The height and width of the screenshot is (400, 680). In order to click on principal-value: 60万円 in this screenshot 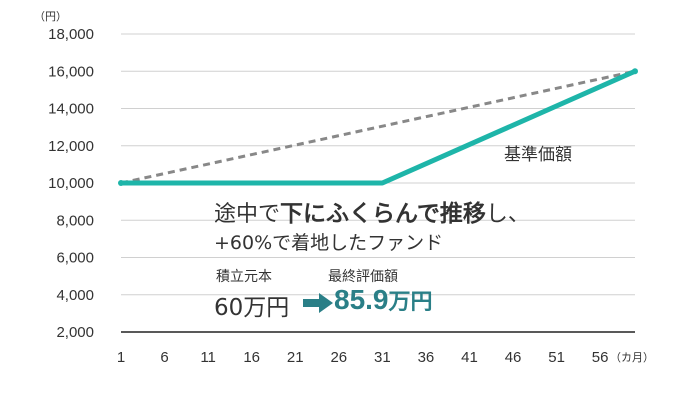, I will do `click(252, 308)`.